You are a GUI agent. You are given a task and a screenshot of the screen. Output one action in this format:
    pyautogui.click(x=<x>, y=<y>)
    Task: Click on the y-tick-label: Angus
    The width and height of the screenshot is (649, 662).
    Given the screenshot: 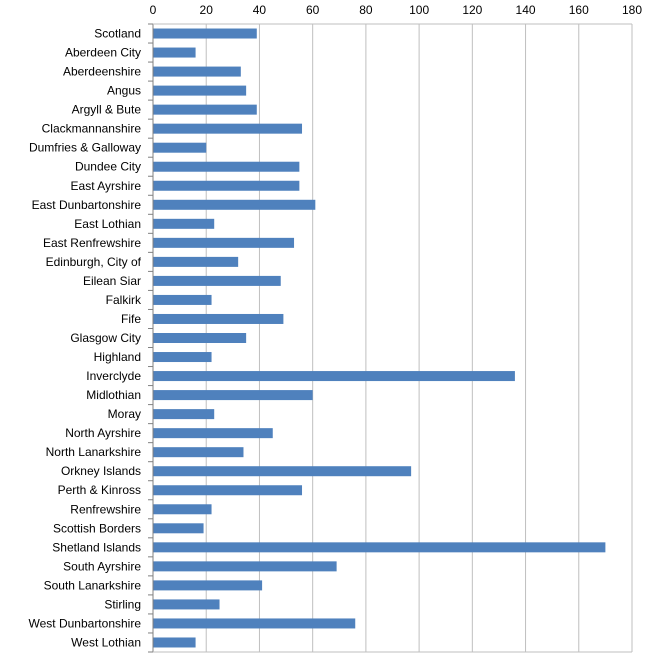 What is the action you would take?
    pyautogui.click(x=124, y=91)
    